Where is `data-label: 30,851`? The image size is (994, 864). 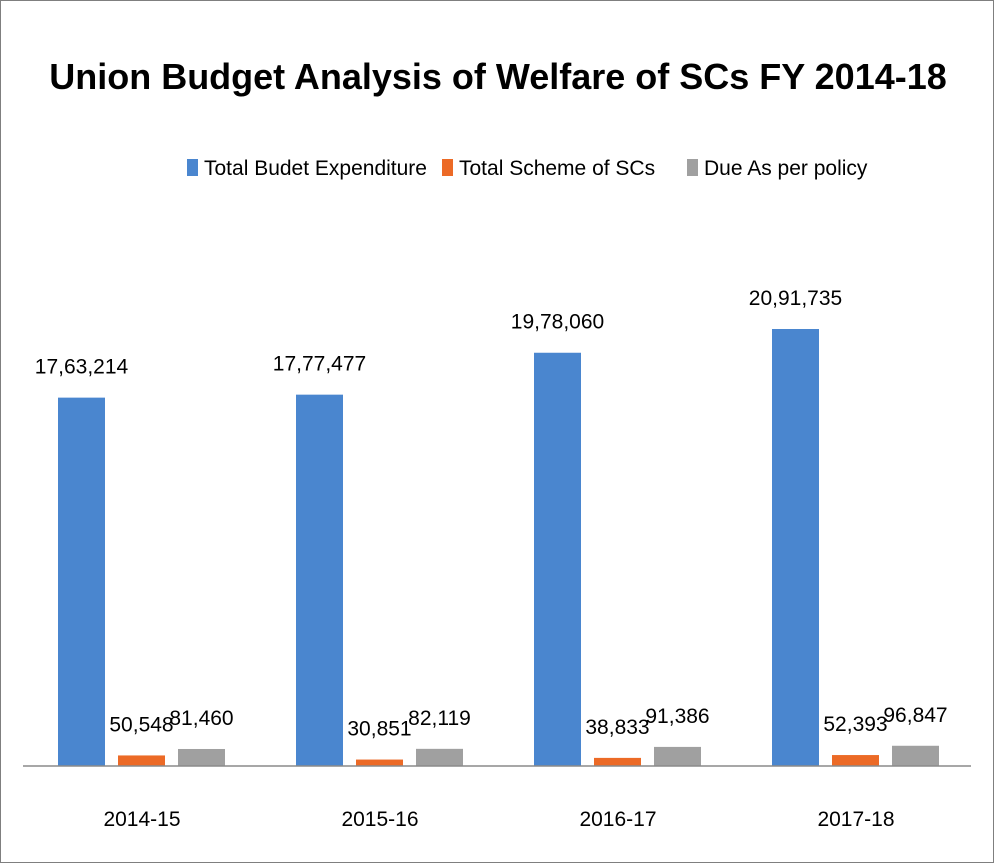
data-label: 30,851 is located at coordinates (379, 729).